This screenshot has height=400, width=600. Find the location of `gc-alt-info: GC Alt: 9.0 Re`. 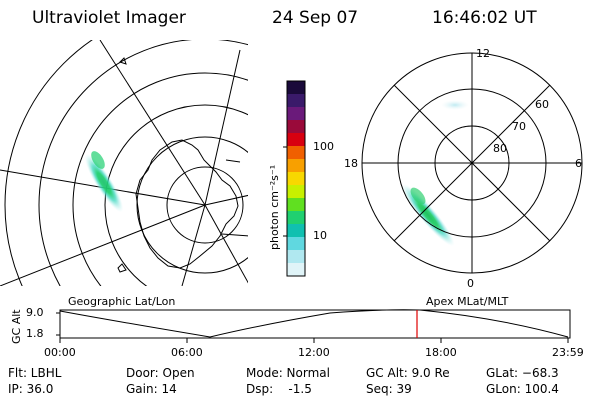

gc-alt-info: GC Alt: 9.0 Re is located at coordinates (408, 373).